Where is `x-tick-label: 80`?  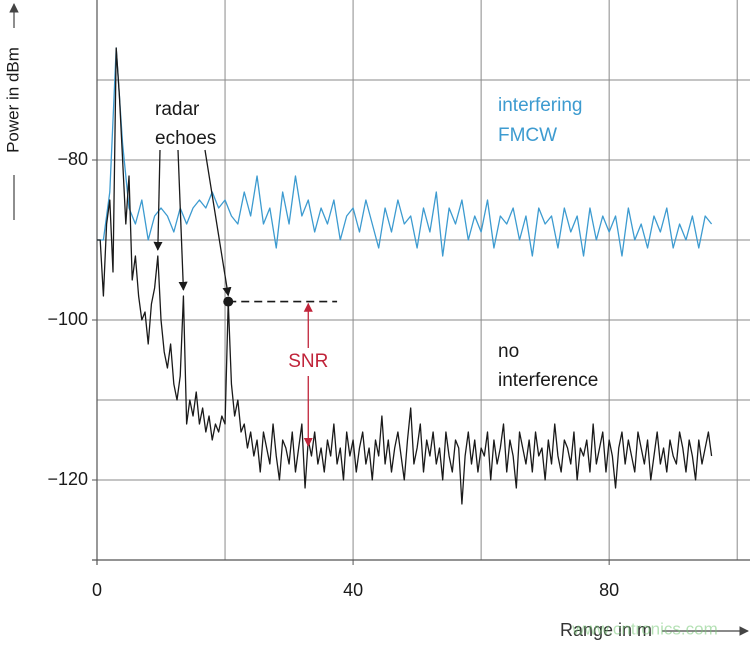 x-tick-label: 80 is located at coordinates (609, 590).